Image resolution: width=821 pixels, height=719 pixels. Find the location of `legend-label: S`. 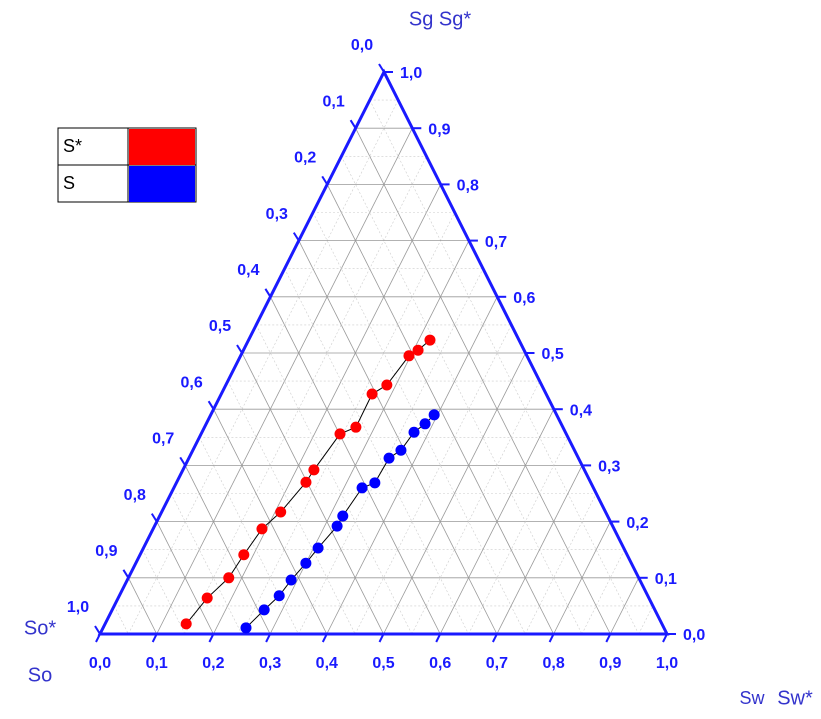

legend-label: S is located at coordinates (69, 183).